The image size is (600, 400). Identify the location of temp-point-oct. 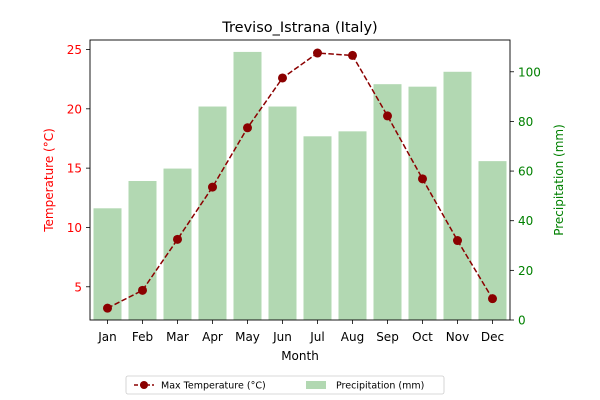
(422, 179).